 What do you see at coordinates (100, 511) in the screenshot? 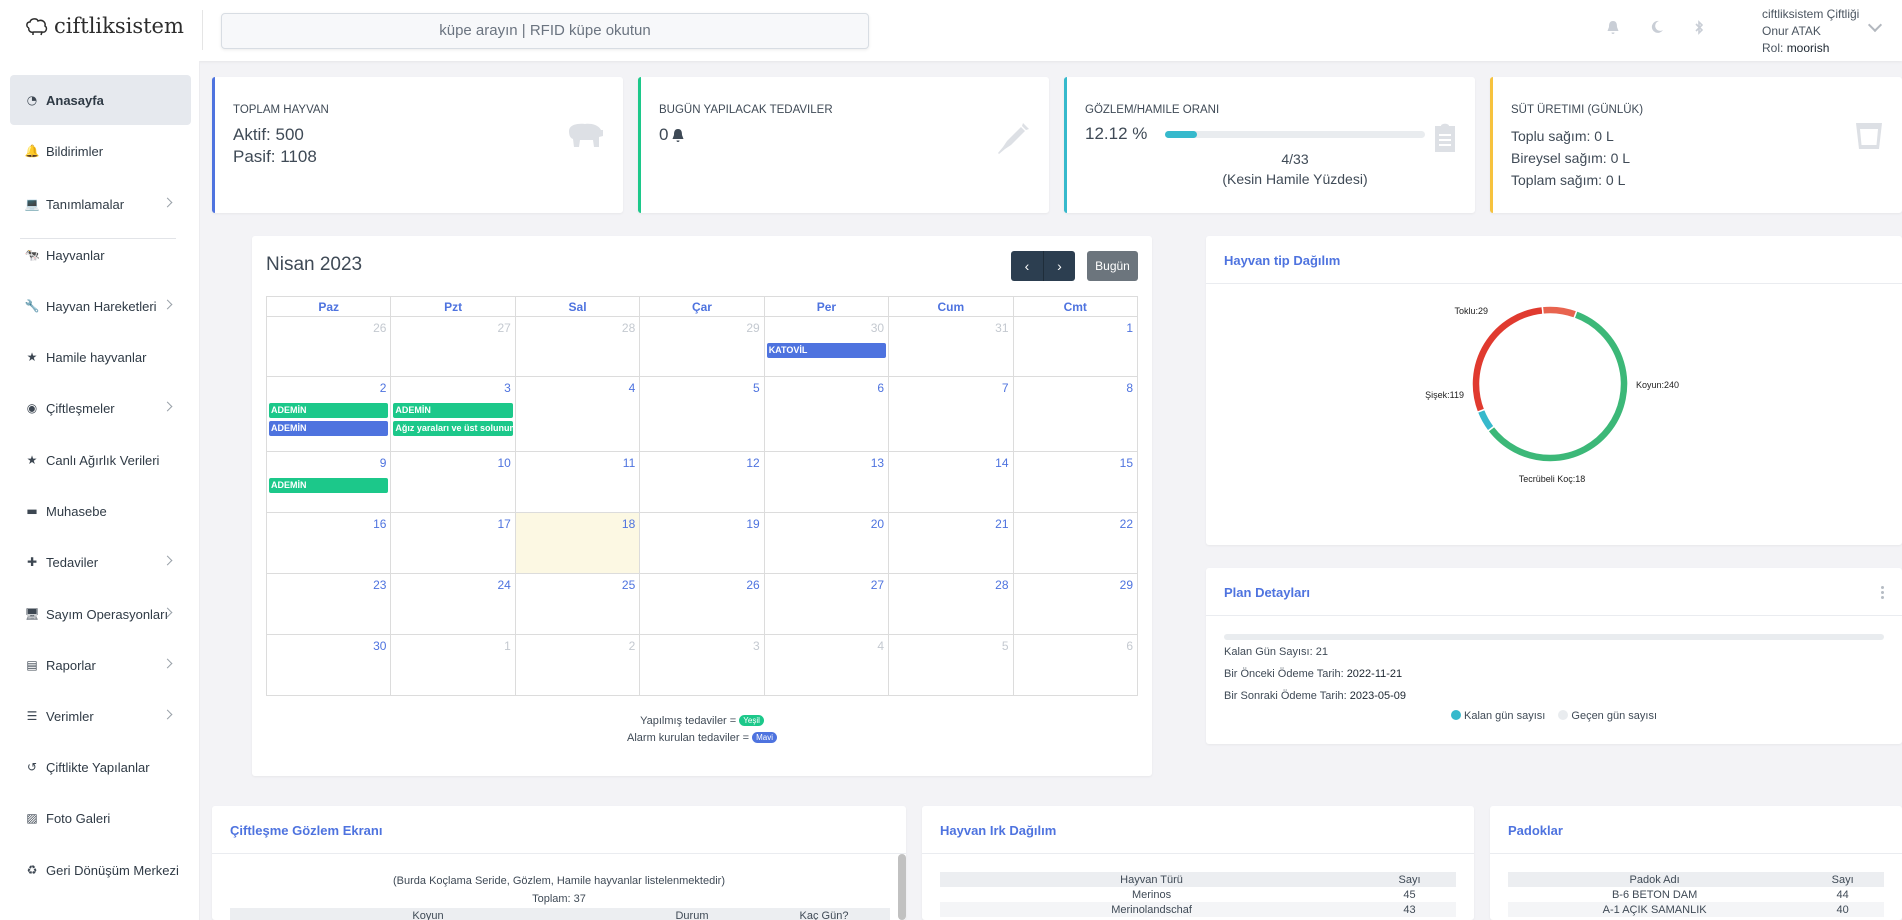
I see `sidebar-item: ▬ Muhasebe` at bounding box center [100, 511].